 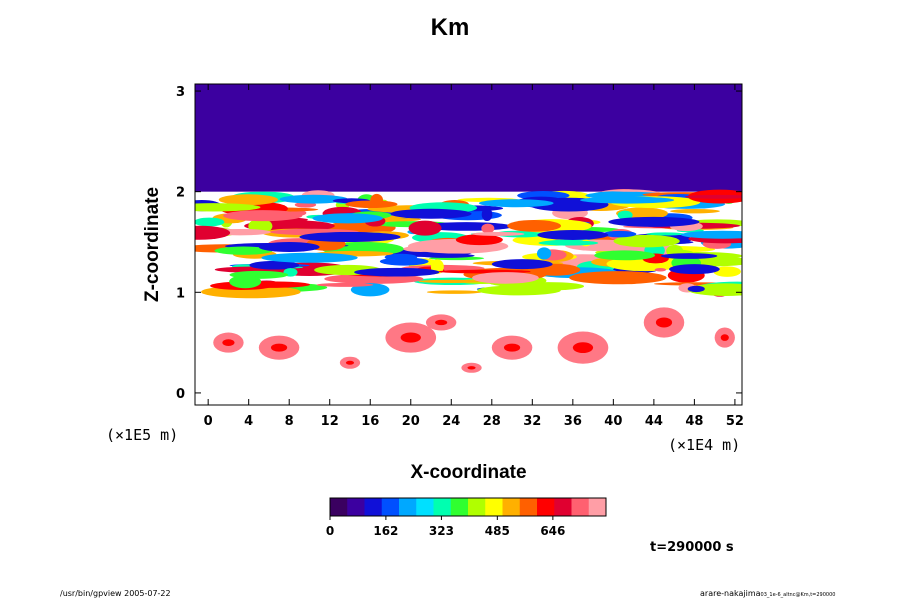 I want to click on x-axis-label: X-coordinate, so click(x=468, y=472).